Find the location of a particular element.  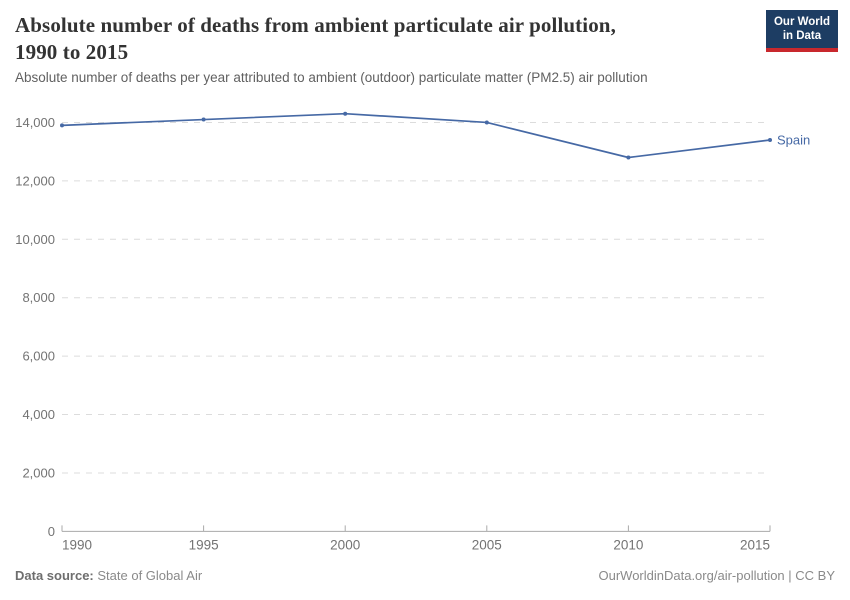

y-axis-tick-label: 2,000 is located at coordinates (38, 472).